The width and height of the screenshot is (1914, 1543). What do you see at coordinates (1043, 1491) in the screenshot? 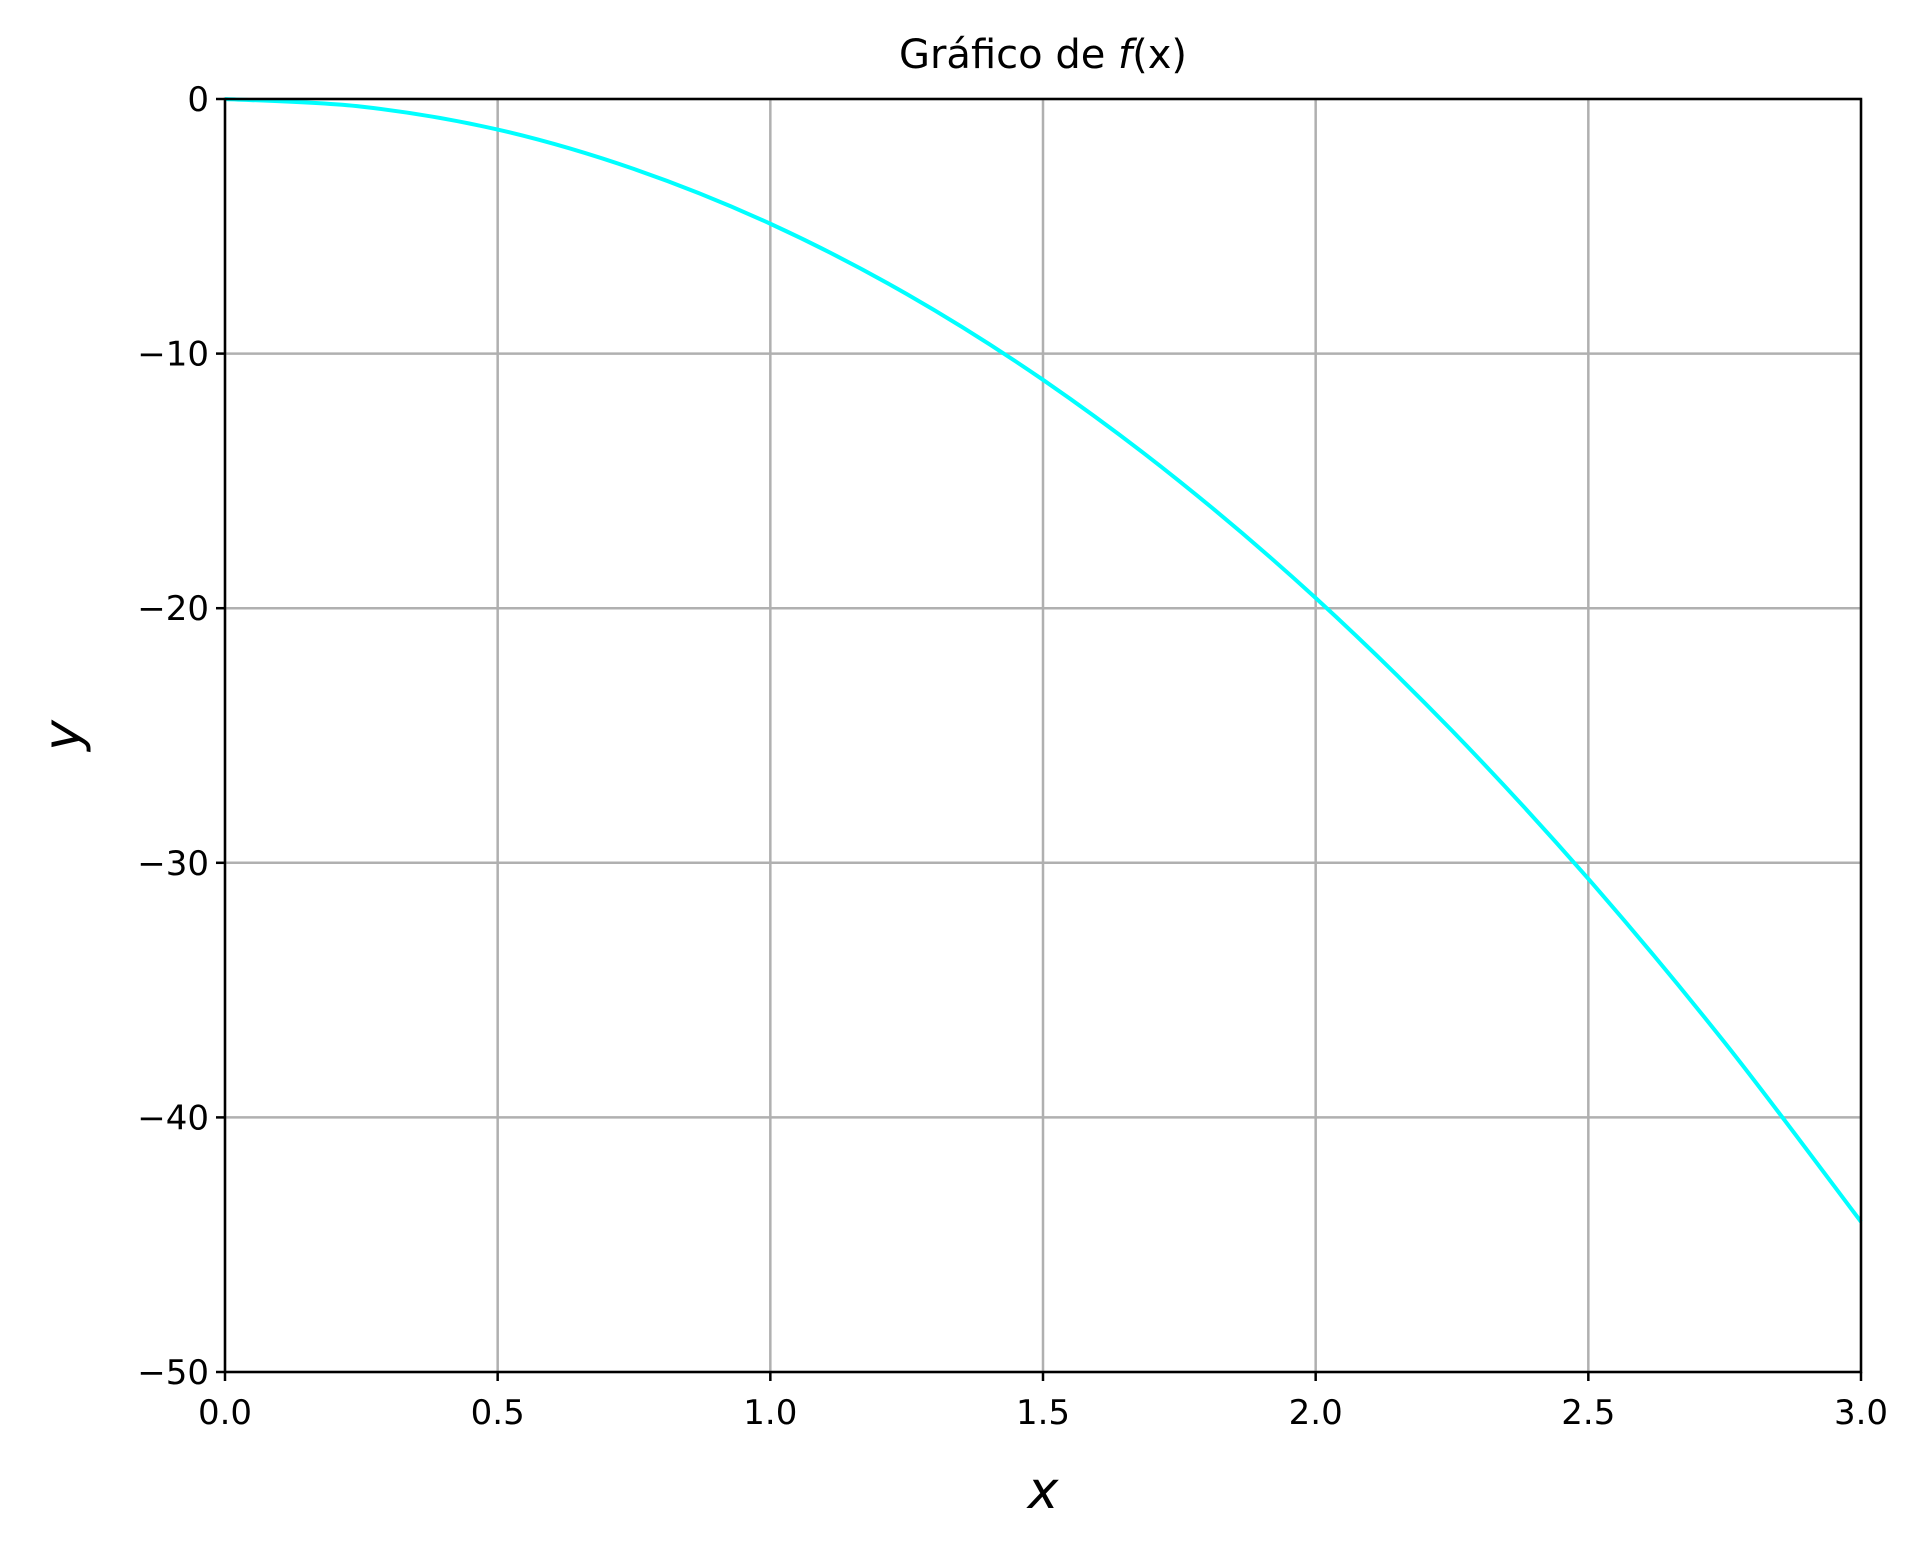
I see `x-axis-label: x` at bounding box center [1043, 1491].